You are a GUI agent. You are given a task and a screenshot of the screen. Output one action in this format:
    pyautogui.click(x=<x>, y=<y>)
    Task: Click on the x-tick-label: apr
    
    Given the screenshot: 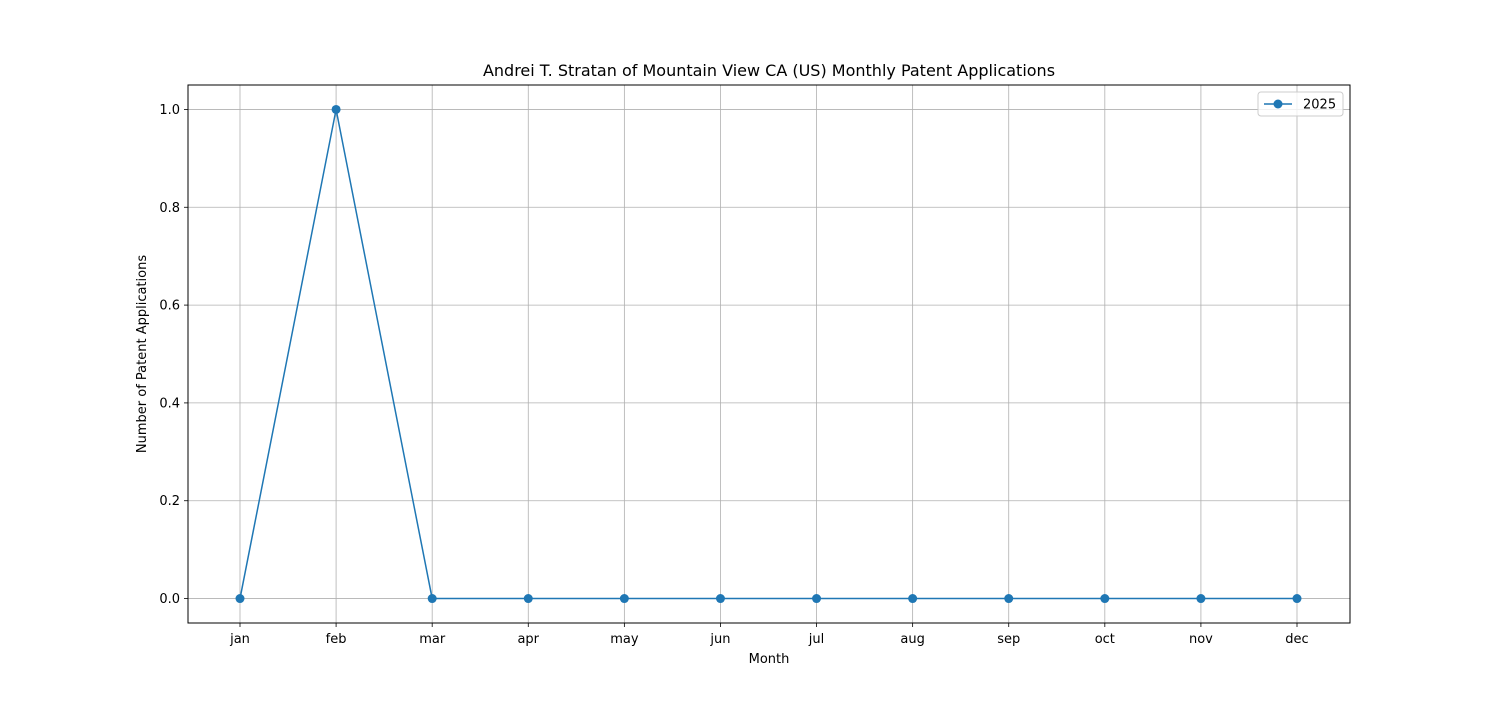 What is the action you would take?
    pyautogui.click(x=528, y=639)
    